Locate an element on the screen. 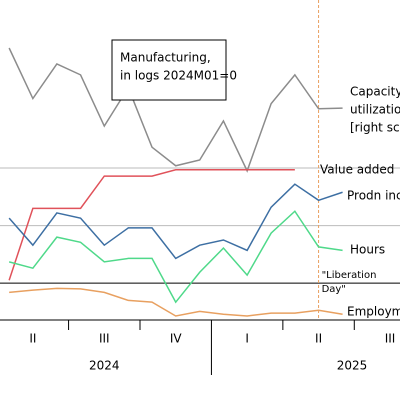  series-label: Value added is located at coordinates (357, 170).